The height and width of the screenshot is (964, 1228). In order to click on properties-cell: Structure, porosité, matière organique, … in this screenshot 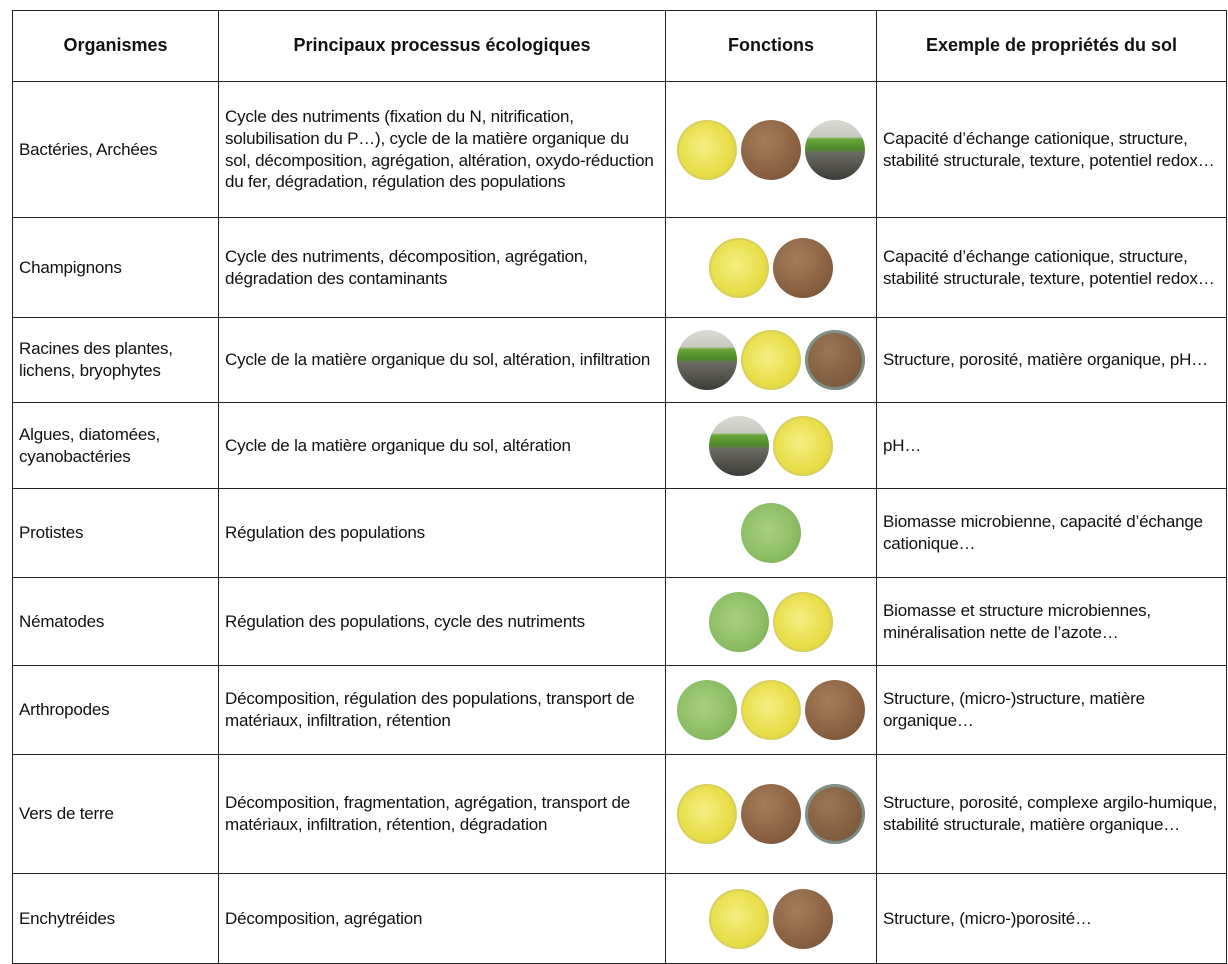, I will do `click(1051, 360)`.